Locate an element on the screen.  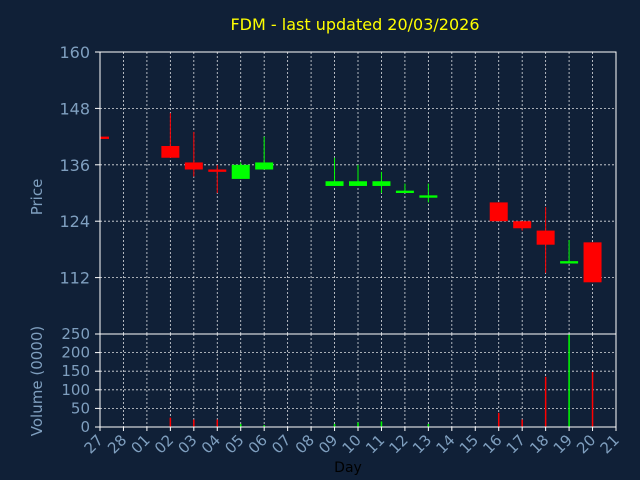
x-tick-label: 04 is located at coordinates (211, 444).